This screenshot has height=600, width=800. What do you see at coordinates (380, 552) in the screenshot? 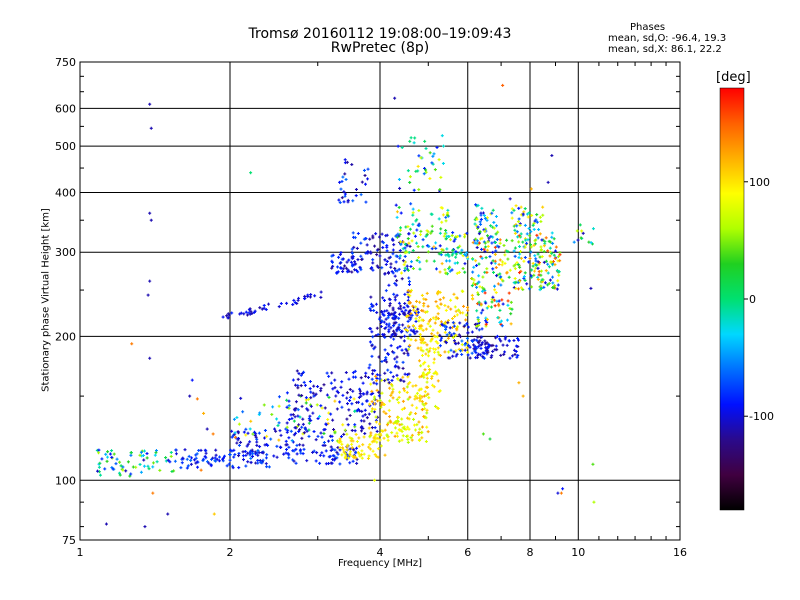
I see `x-tick-label: 4` at bounding box center [380, 552].